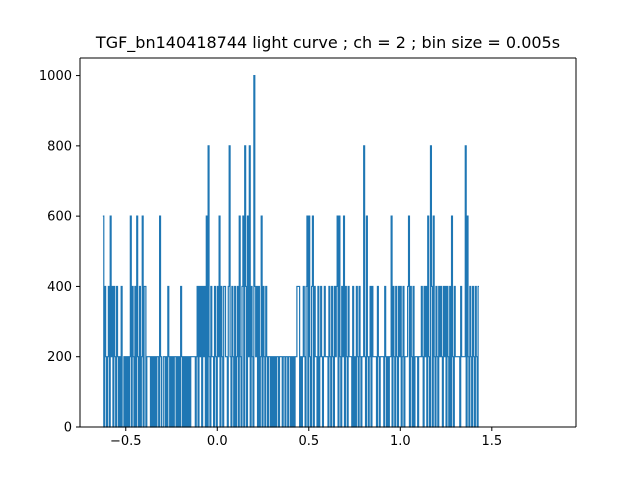 This screenshot has width=640, height=480. I want to click on y-tick-label: 600, so click(59, 217).